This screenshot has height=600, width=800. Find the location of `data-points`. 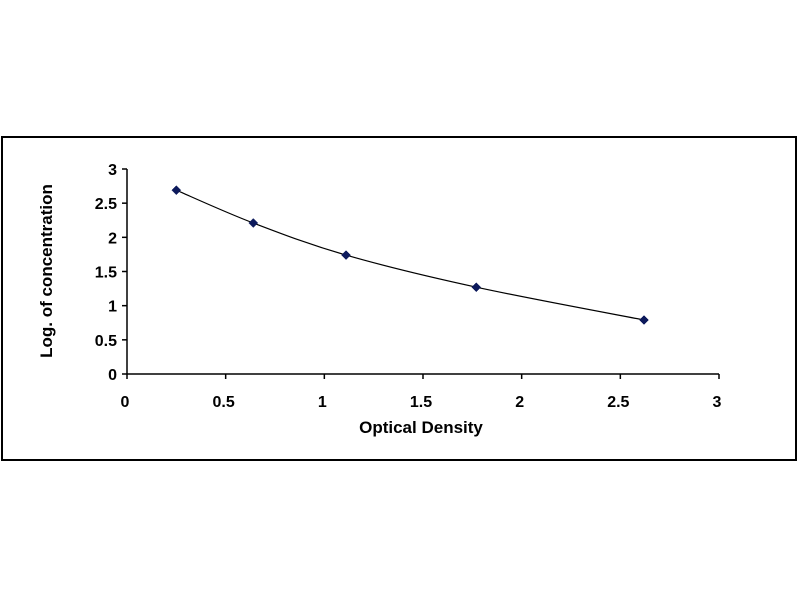

data-points is located at coordinates (410, 255).